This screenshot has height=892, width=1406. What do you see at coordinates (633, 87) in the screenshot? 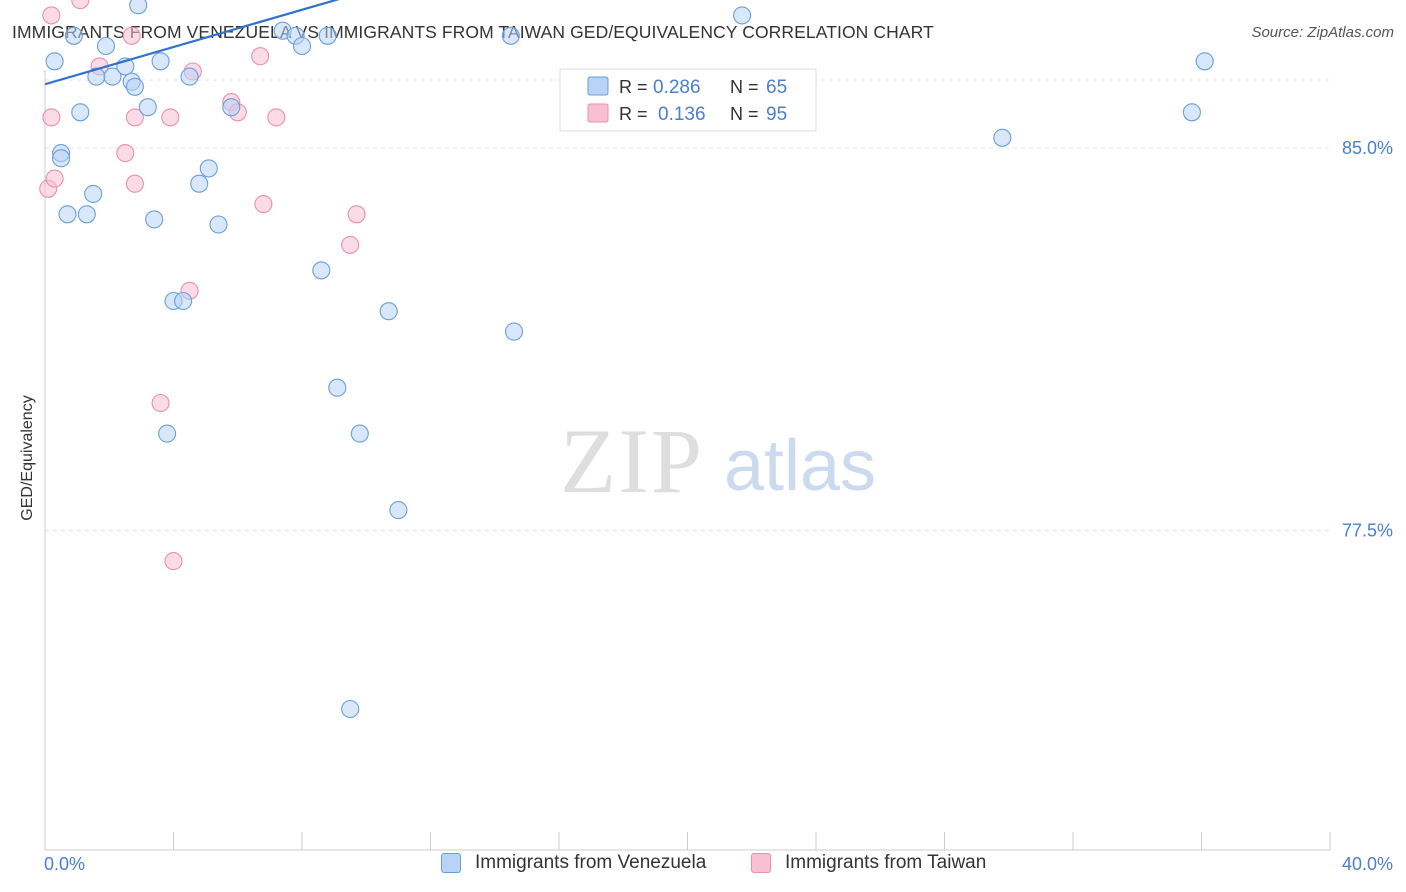
I see `legend-r-label-venezuela: R =` at bounding box center [633, 87].